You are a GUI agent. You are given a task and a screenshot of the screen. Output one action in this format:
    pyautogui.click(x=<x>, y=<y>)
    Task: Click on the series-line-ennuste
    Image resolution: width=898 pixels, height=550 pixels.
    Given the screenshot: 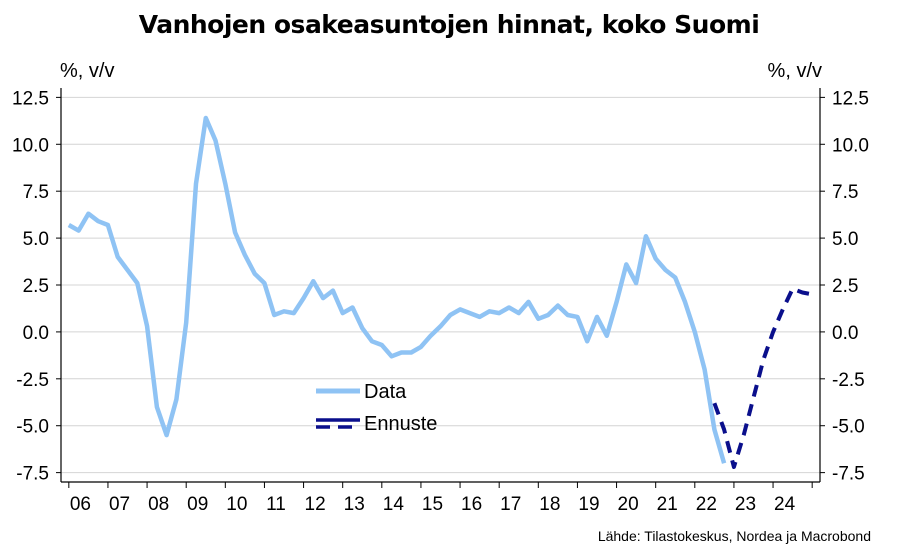 What is the action you would take?
    pyautogui.click(x=762, y=377)
    